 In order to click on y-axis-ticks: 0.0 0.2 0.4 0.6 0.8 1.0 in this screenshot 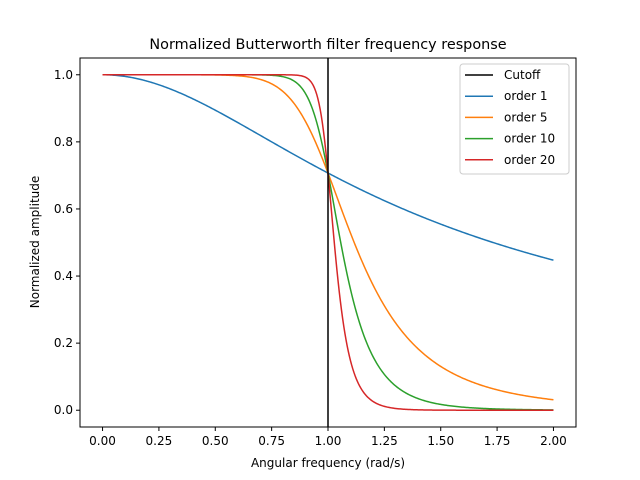, I will do `click(67, 242)`.